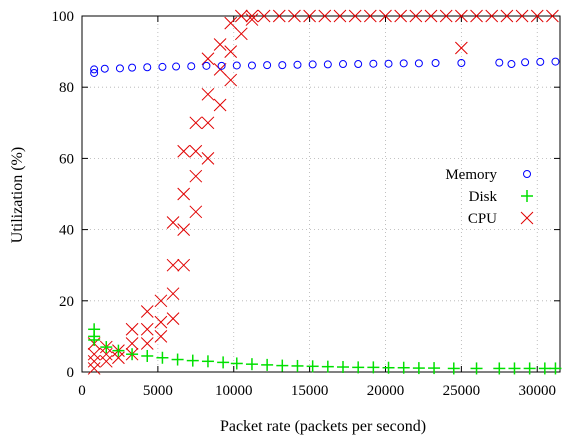  What do you see at coordinates (158, 391) in the screenshot?
I see `x-tick-label: 5000` at bounding box center [158, 391].